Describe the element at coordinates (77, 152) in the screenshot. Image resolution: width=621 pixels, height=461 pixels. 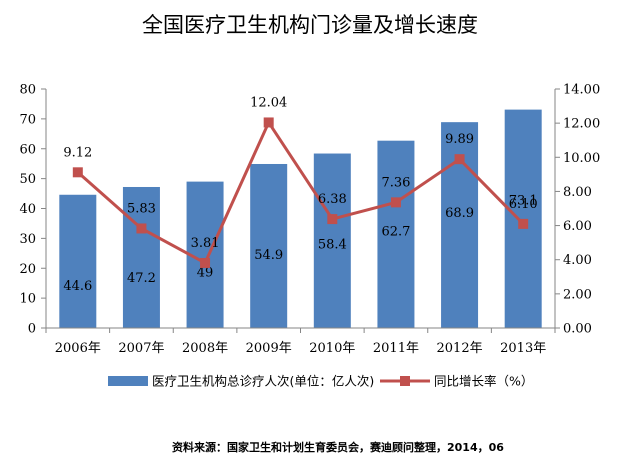
I see `line-data-label-0: 9.12` at that location.